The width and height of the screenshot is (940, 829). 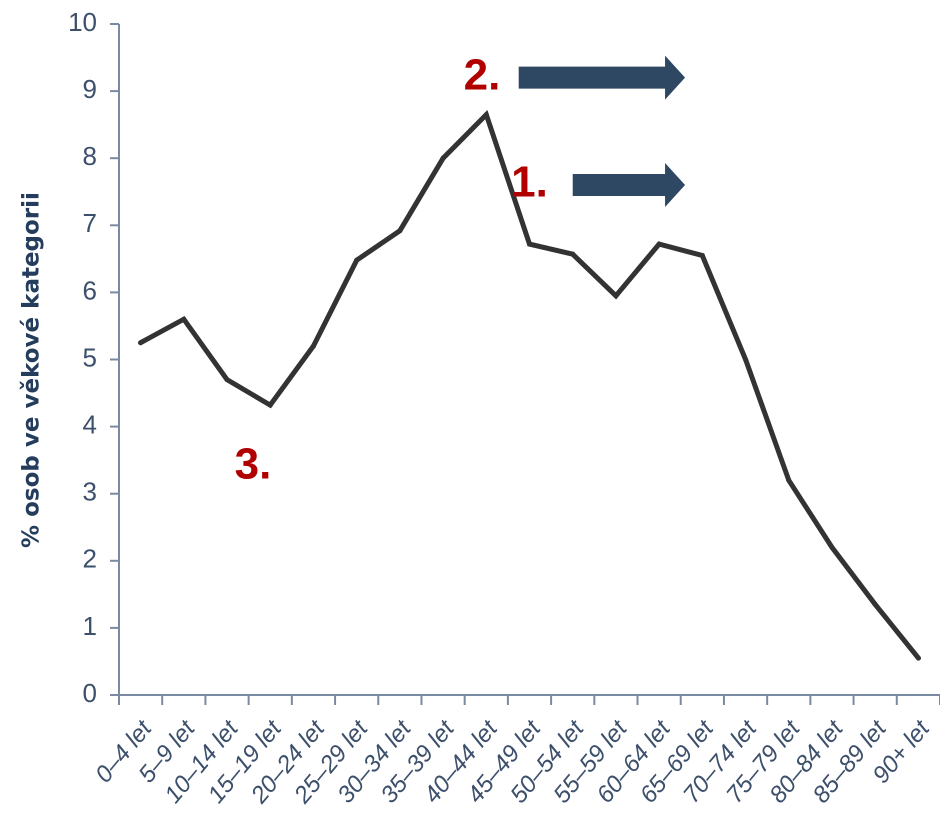 I want to click on y-axis-title: % osob ve věkové kategorii, so click(x=32, y=370).